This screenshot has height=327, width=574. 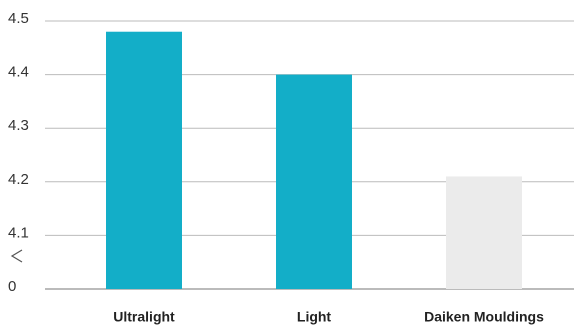 I want to click on y-tick-label: 4.1, so click(x=18, y=232).